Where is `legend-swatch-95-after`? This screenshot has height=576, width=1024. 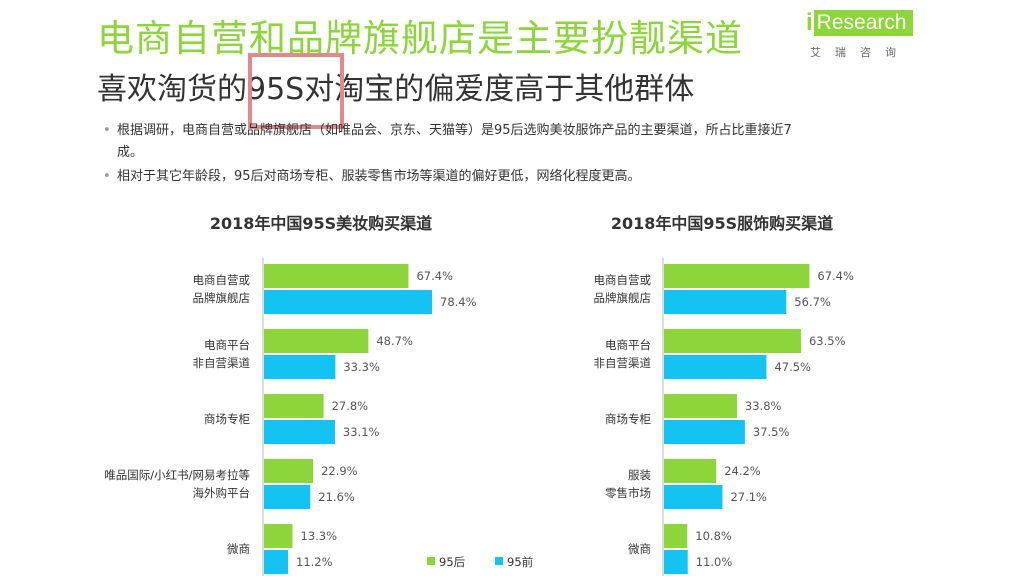
legend-swatch-95-after is located at coordinates (431, 561).